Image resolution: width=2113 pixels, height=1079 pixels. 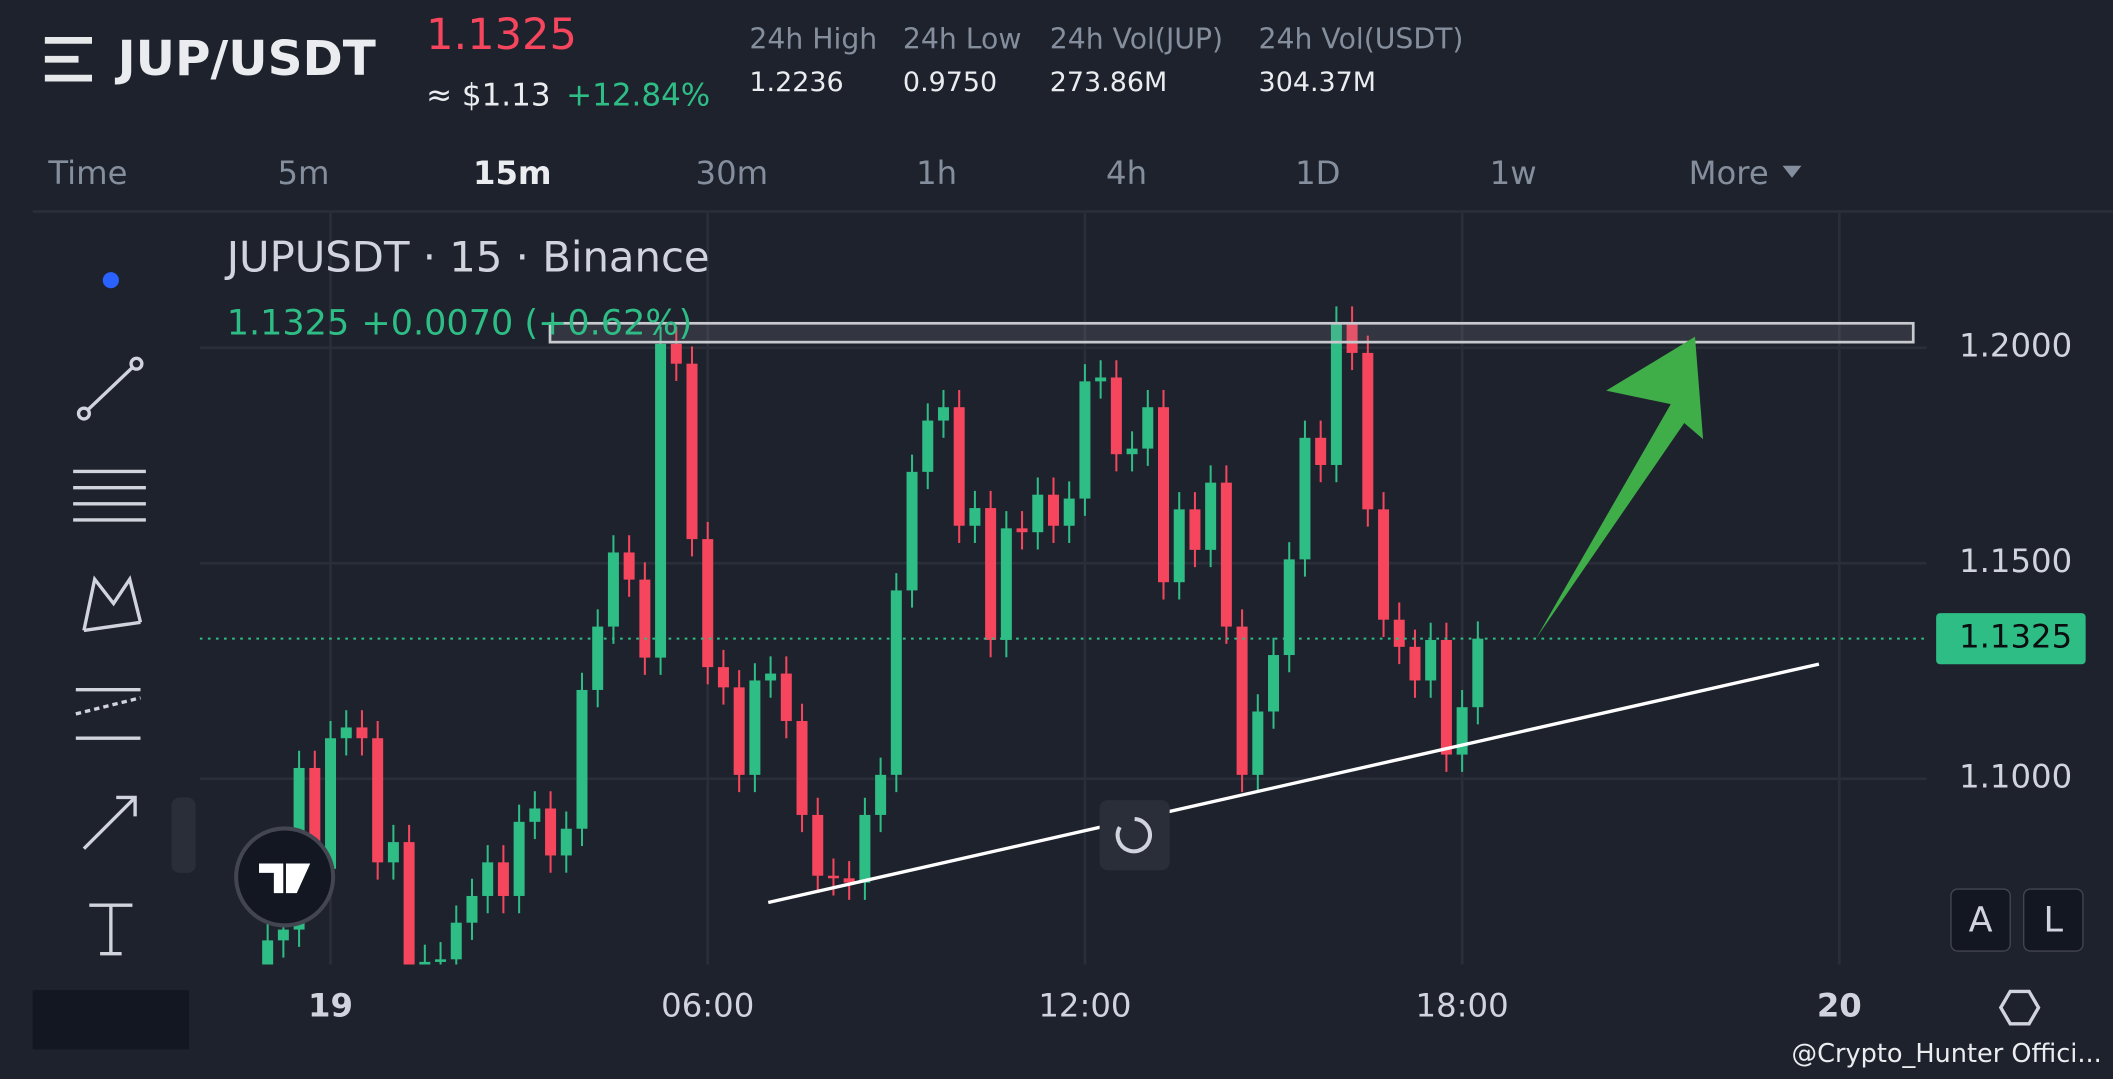 What do you see at coordinates (936, 173) in the screenshot?
I see `timeframe-tab: 1h` at bounding box center [936, 173].